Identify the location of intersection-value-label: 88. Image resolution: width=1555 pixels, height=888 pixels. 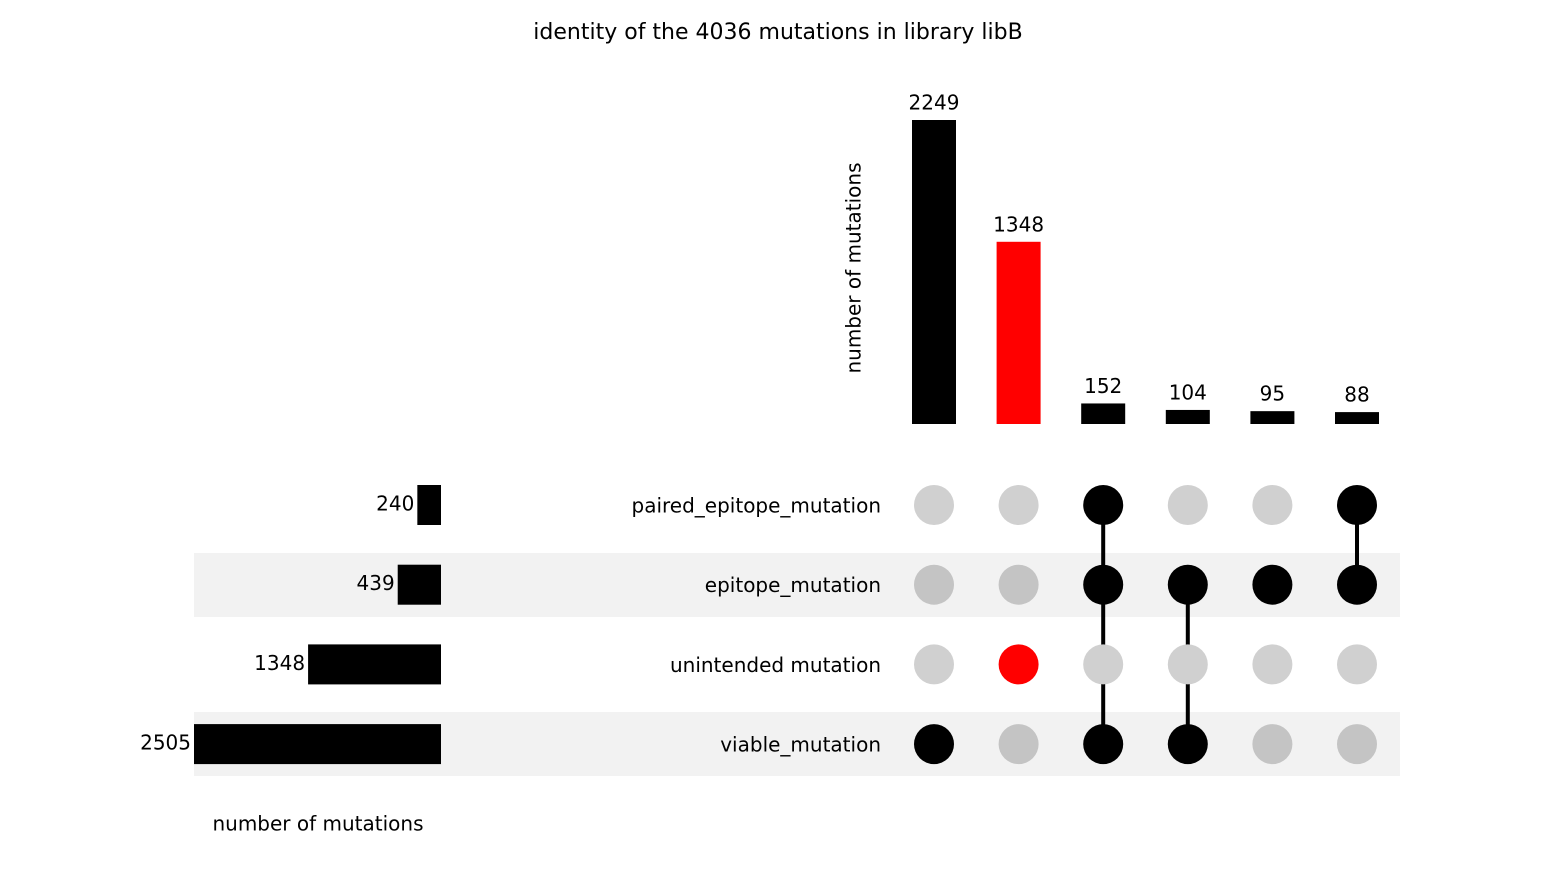
(1356, 395).